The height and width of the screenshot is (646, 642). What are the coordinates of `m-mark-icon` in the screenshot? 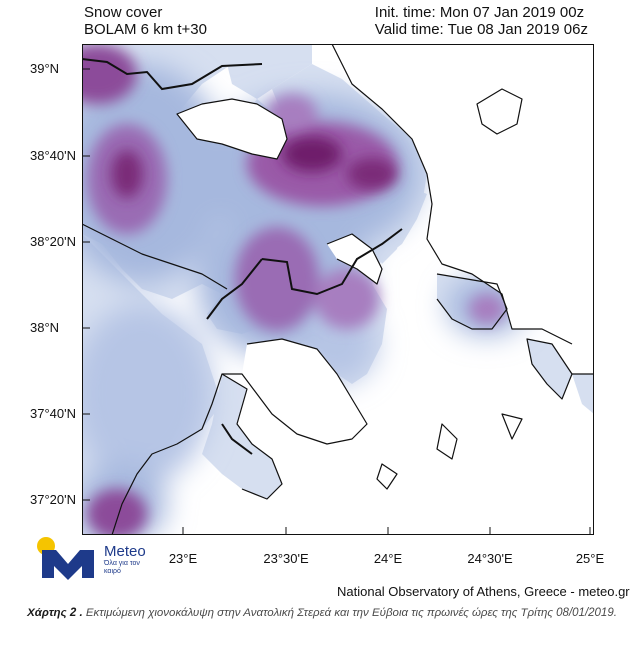 It's located at (68, 565).